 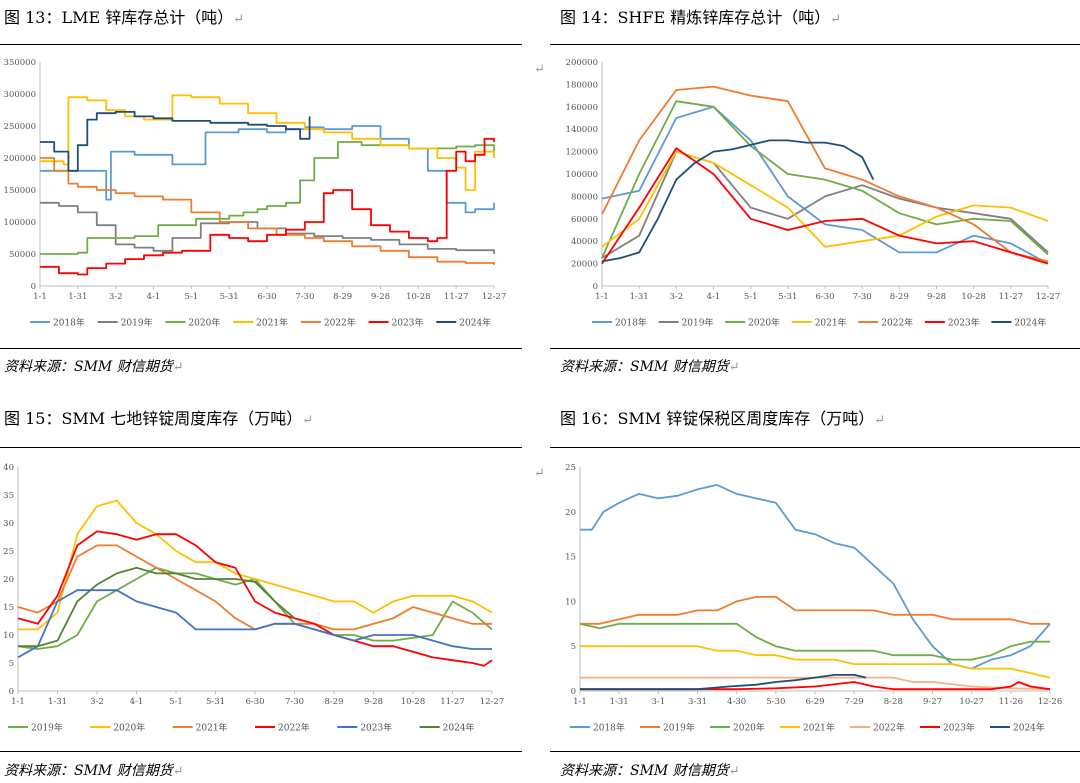 What do you see at coordinates (775, 702) in the screenshot?
I see `x-tick-label: 5-30` at bounding box center [775, 702].